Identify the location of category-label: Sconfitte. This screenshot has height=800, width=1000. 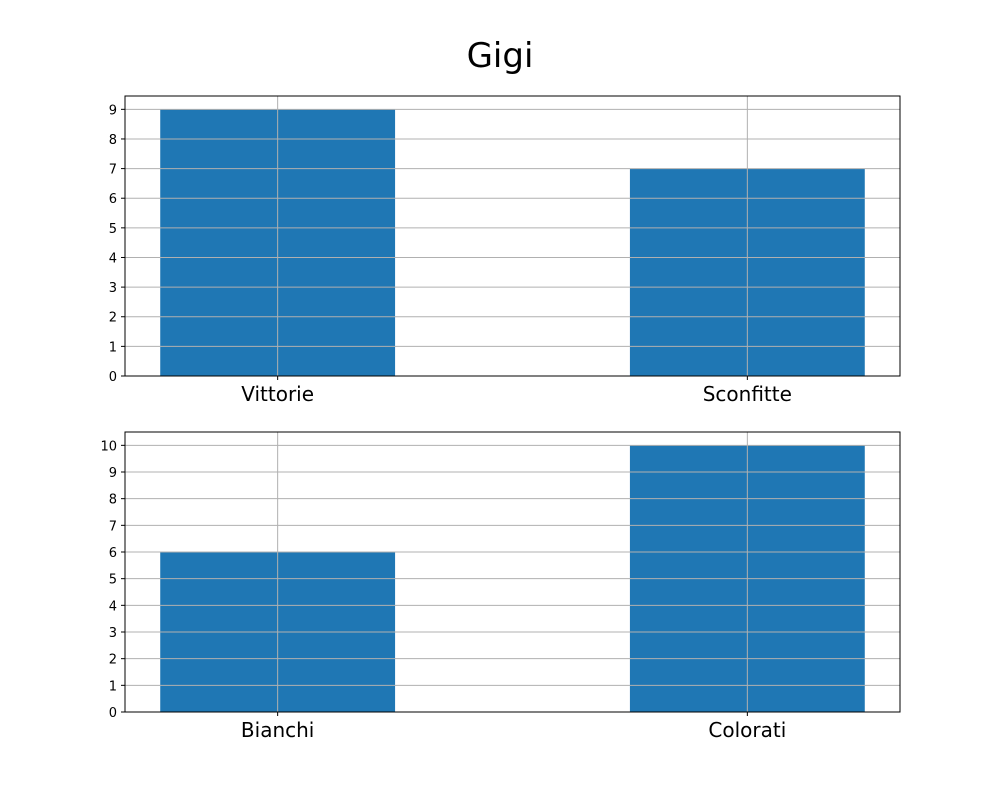
(747, 394).